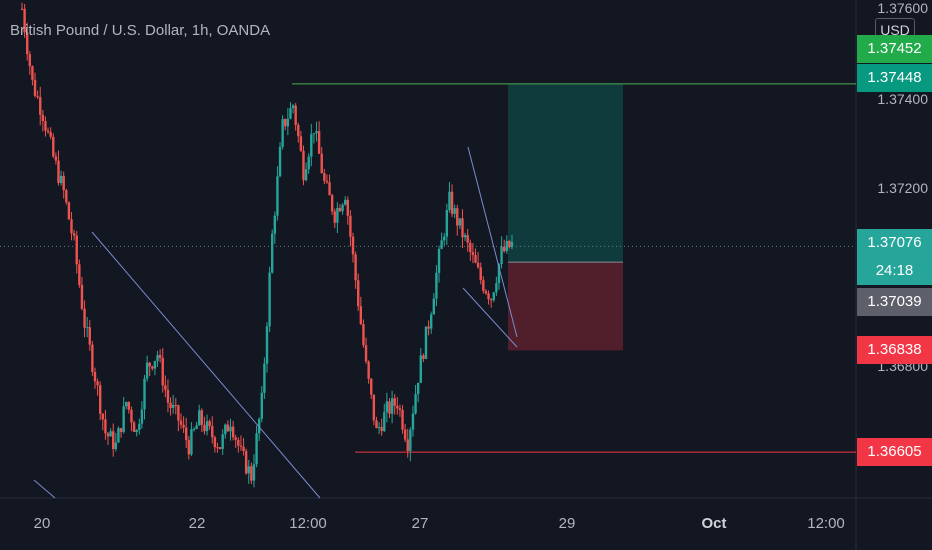 This screenshot has width=932, height=550. Describe the element at coordinates (206, 365) in the screenshot. I see `trendline-descending` at that location.